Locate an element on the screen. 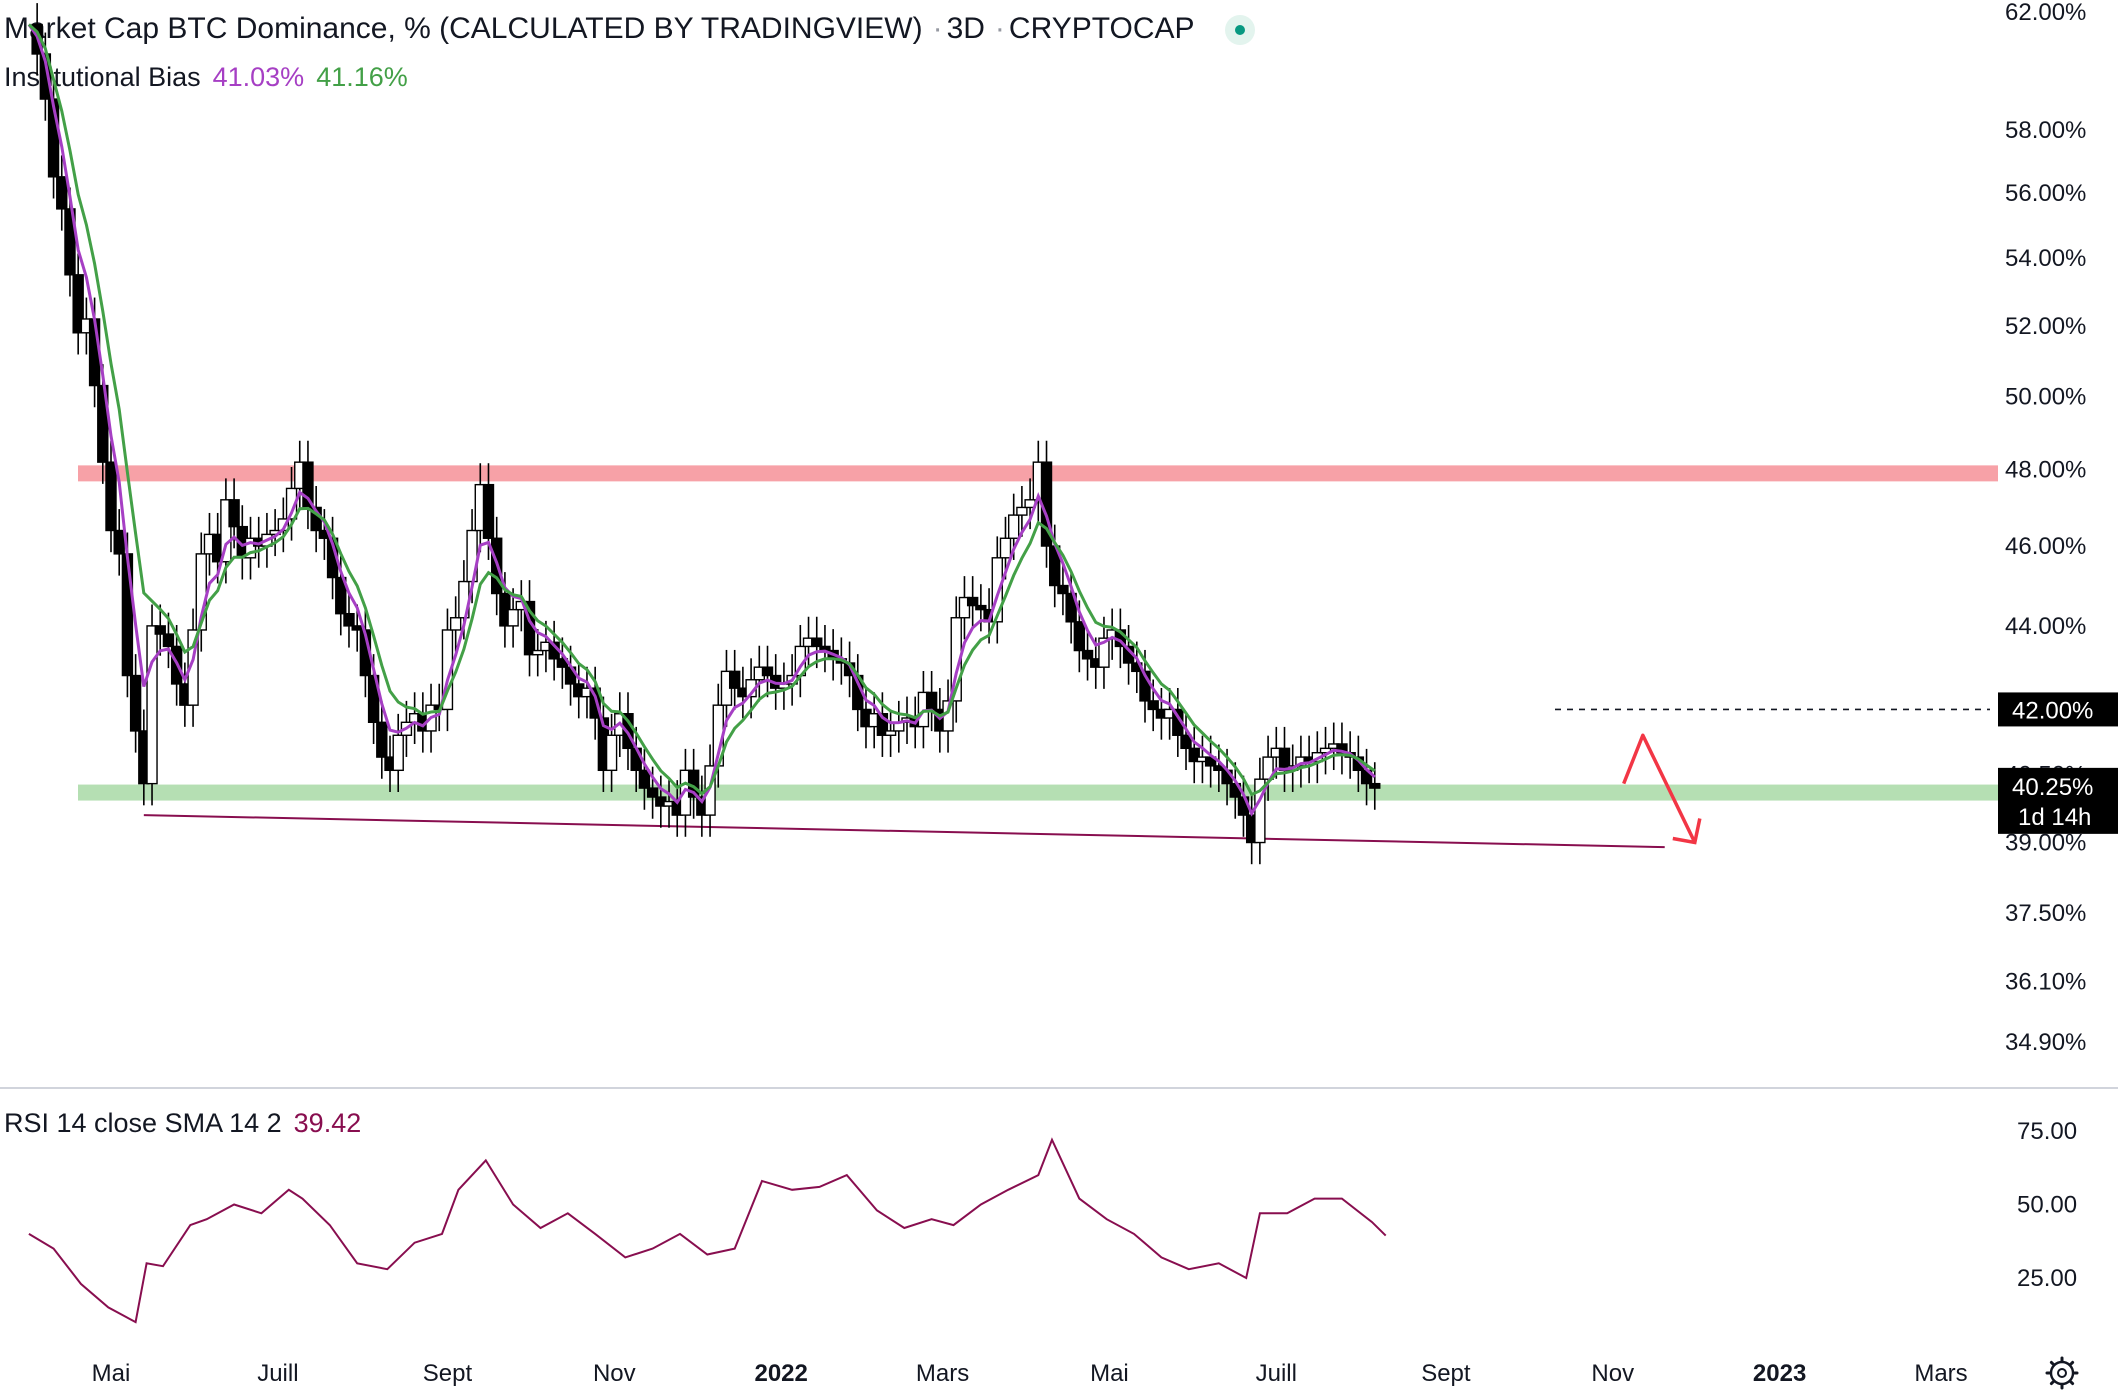 The width and height of the screenshot is (2118, 1398). price-tick-label: 56.00% is located at coordinates (2045, 193).